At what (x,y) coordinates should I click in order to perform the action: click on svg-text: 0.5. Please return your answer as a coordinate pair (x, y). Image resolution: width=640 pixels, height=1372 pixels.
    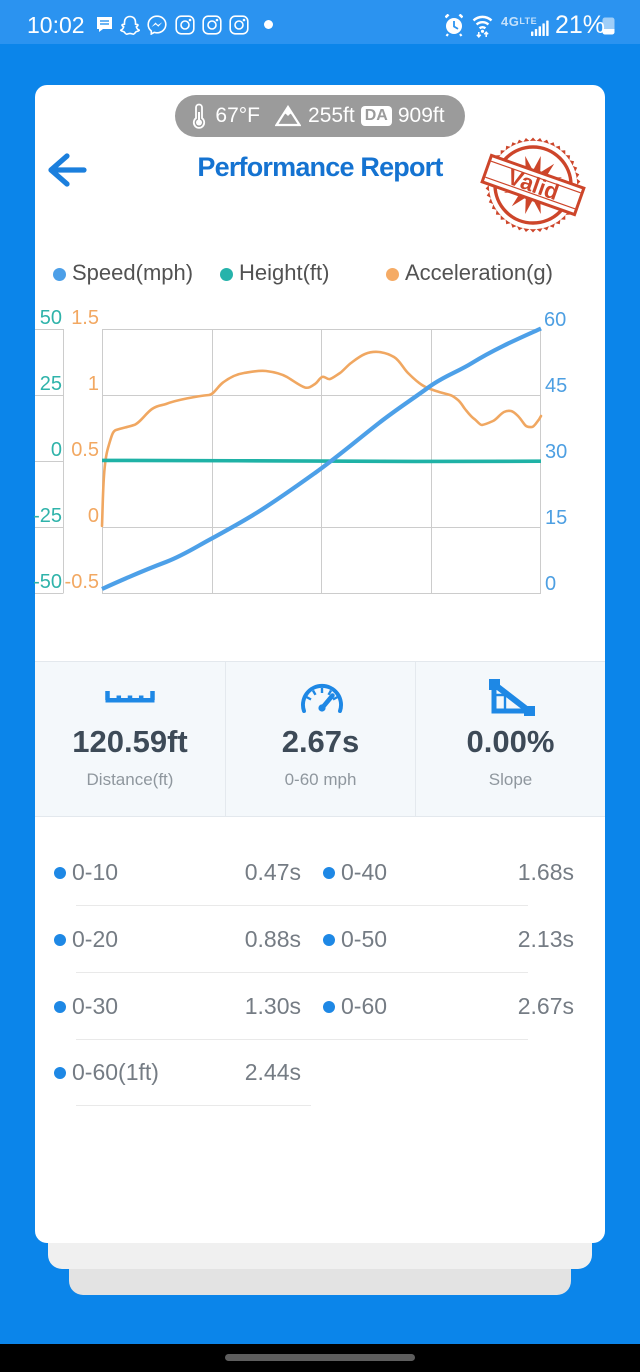
    Looking at the image, I should click on (85, 450).